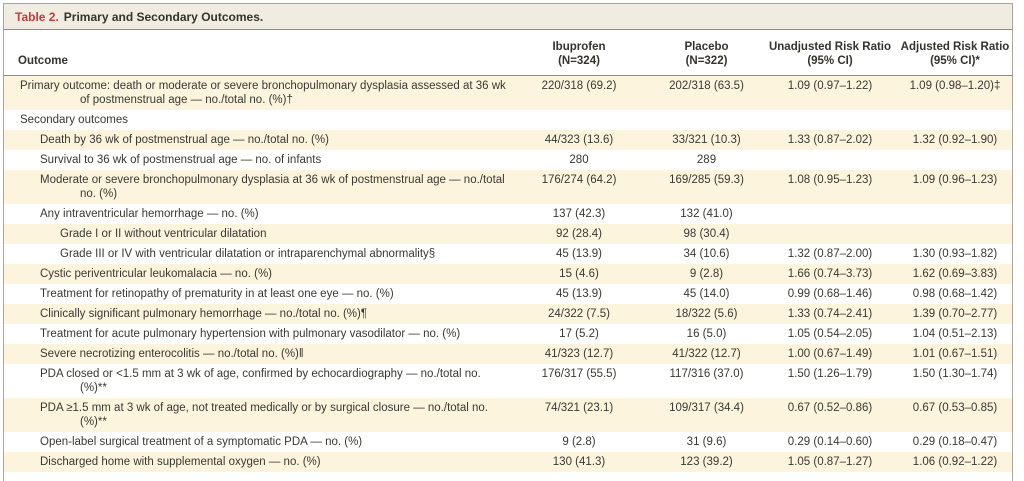  Describe the element at coordinates (579, 408) in the screenshot. I see `ibuprofen-value-cell: 74/321 (23.1)` at that location.